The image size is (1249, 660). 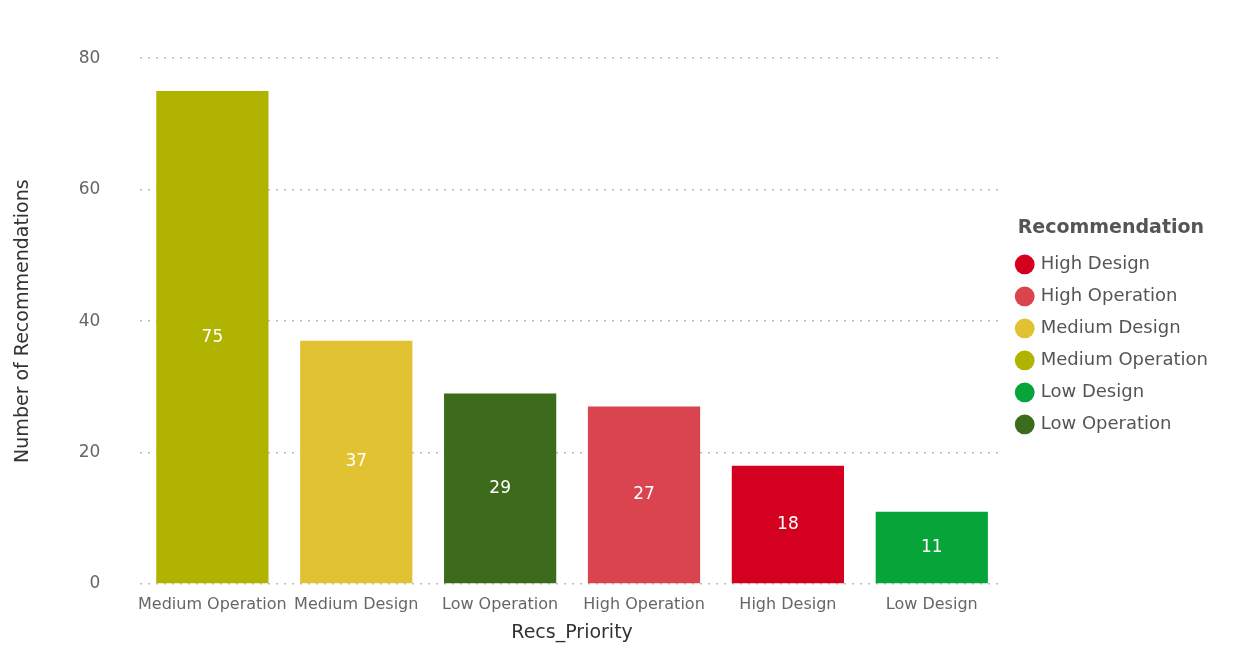 I want to click on x-tick-label: Low Design, so click(x=931, y=603).